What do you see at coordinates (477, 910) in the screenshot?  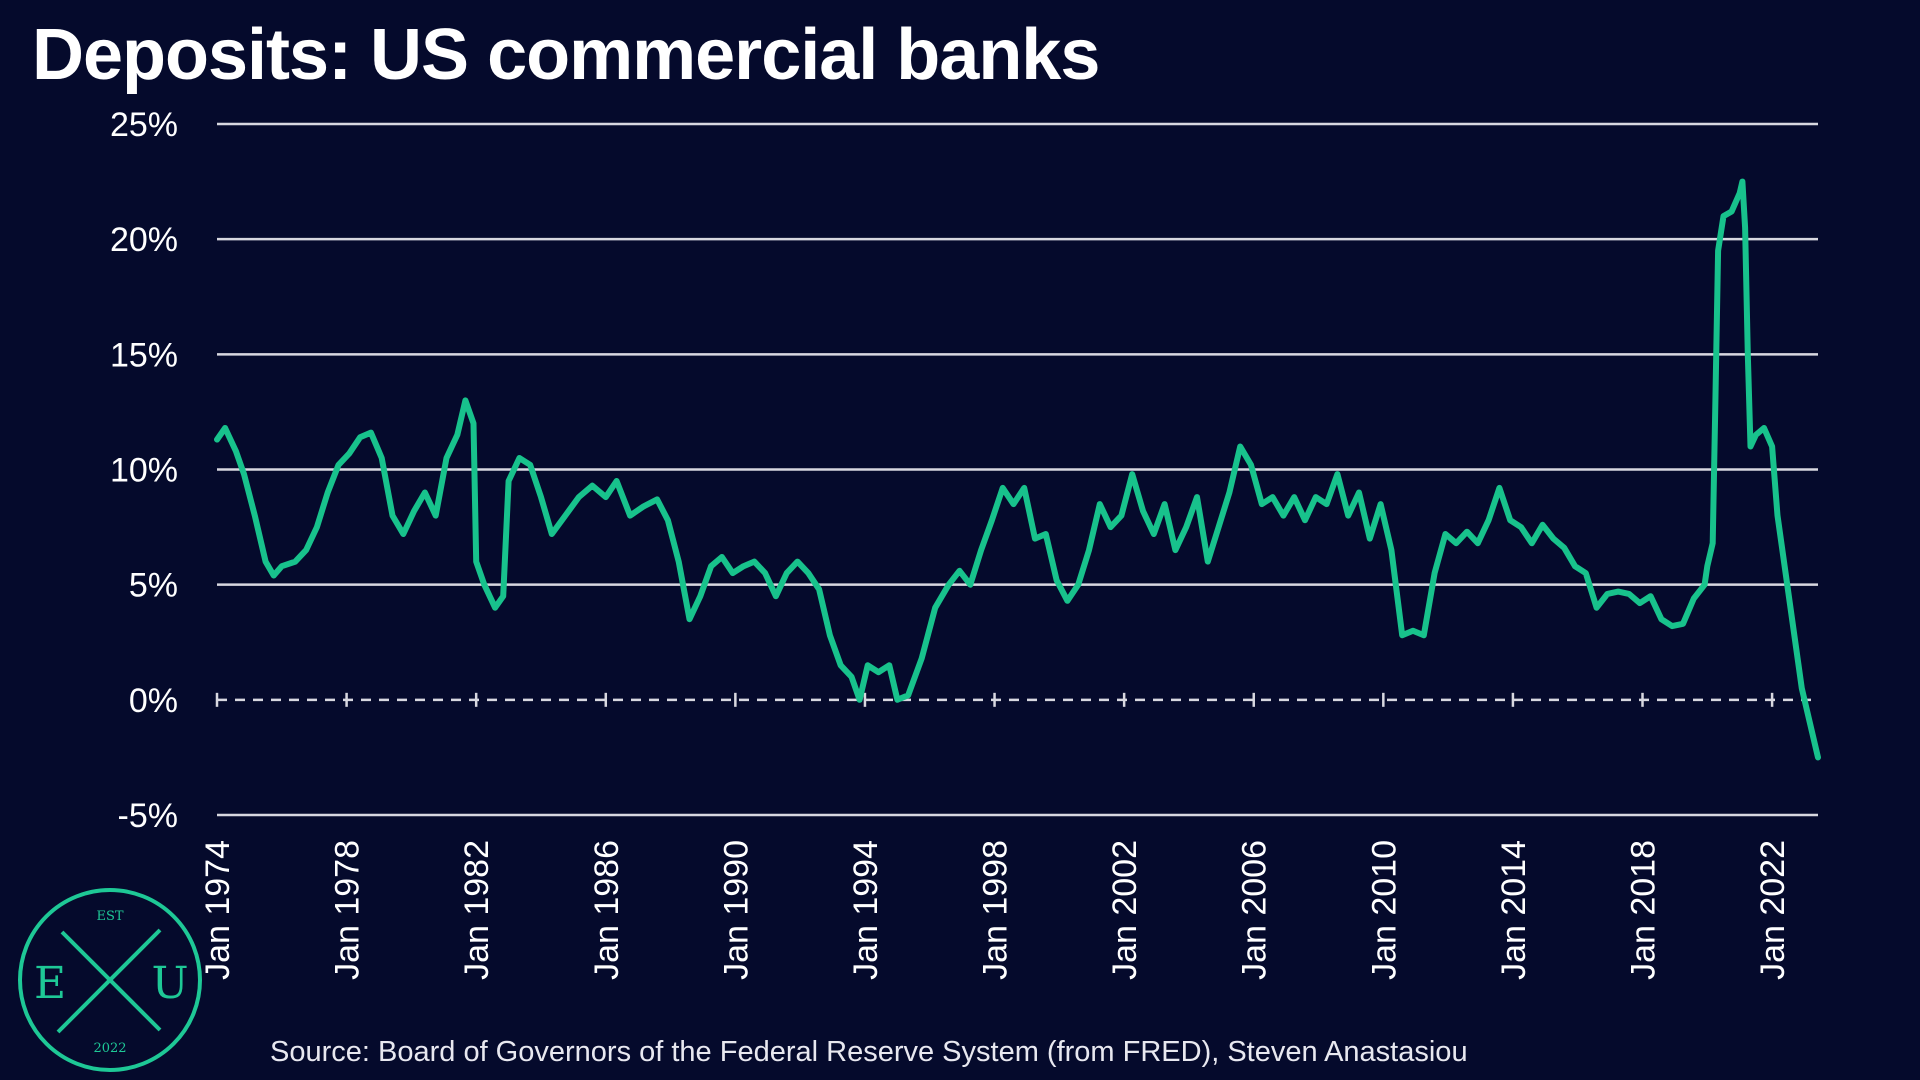 I see `x-tick-label: Jan 1982` at bounding box center [477, 910].